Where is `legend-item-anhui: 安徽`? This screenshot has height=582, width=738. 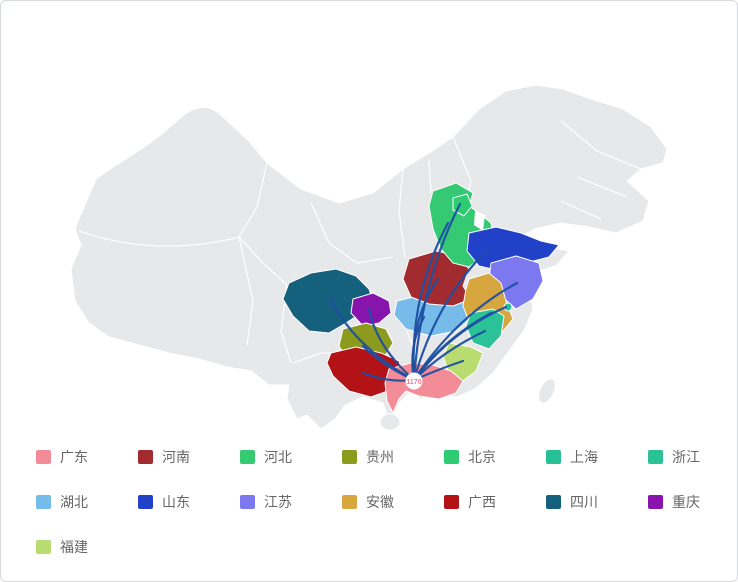 legend-item-anhui: 安徽 is located at coordinates (393, 502).